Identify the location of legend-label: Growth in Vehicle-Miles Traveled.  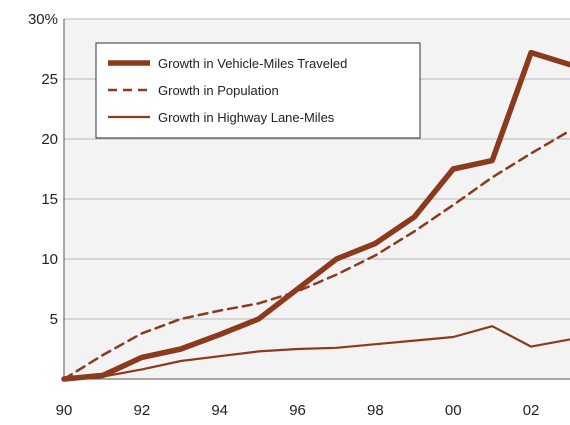
(252, 63).